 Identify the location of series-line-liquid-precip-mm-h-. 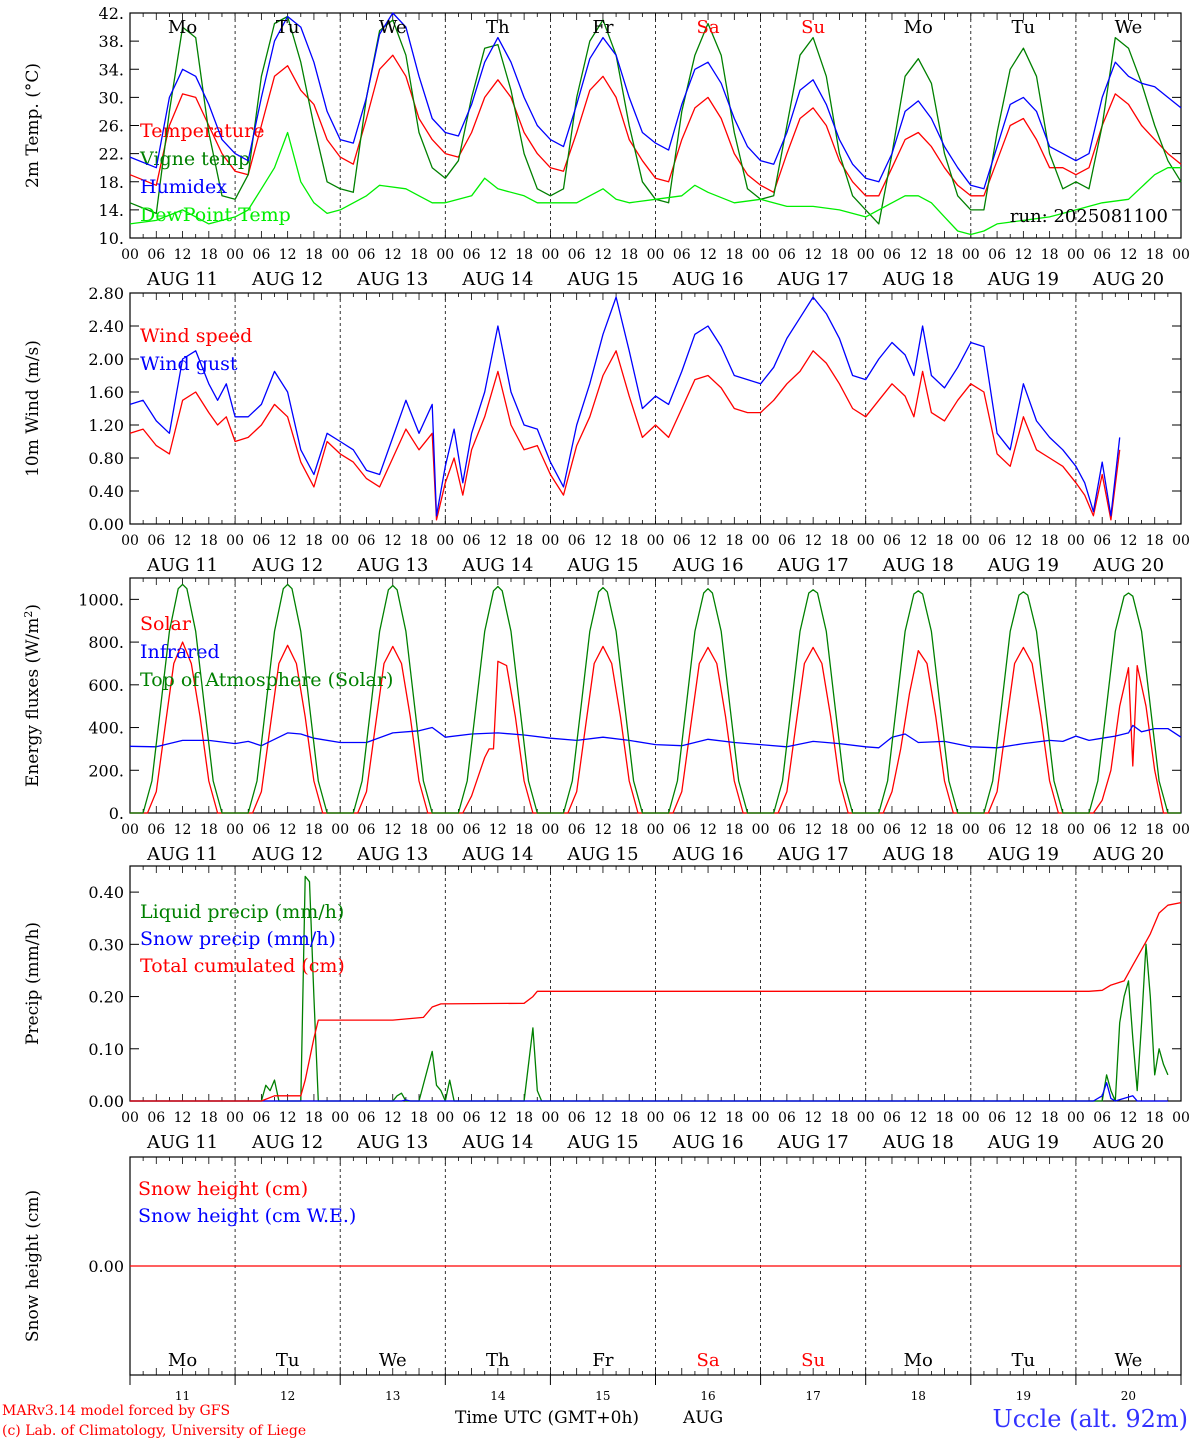
(649, 988).